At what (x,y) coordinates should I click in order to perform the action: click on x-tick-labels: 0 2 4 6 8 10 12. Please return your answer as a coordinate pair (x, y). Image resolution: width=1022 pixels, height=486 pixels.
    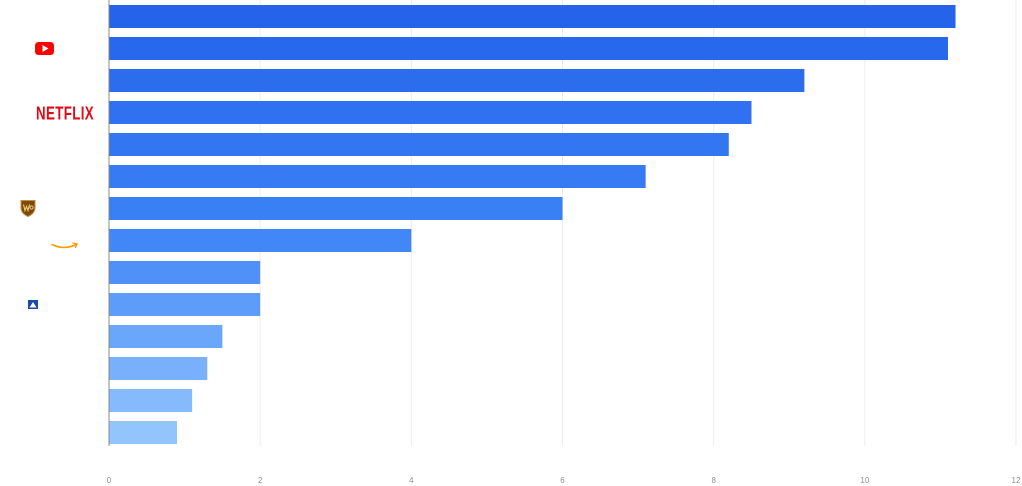
    Looking at the image, I should click on (564, 480).